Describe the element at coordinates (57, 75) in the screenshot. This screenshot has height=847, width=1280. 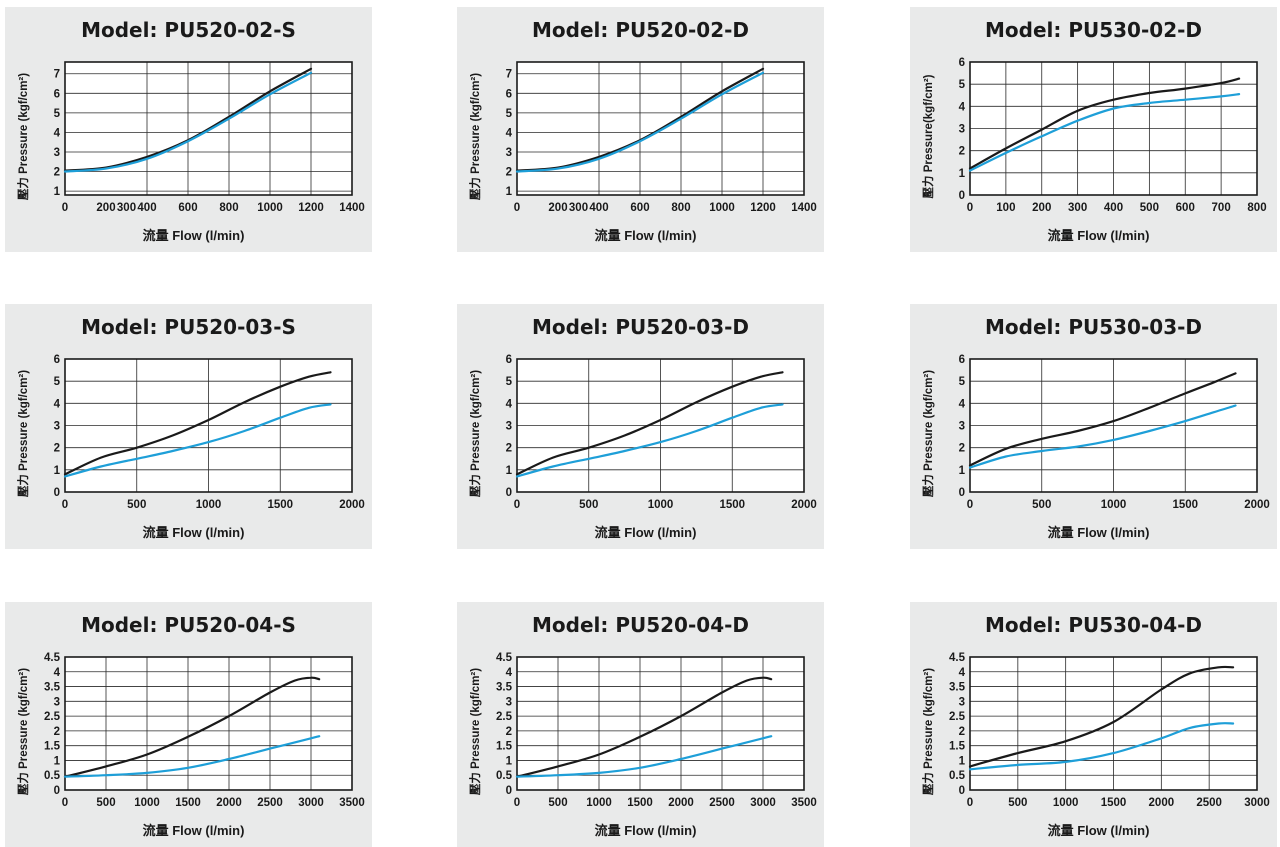
I see `y-tick-label: 7` at that location.